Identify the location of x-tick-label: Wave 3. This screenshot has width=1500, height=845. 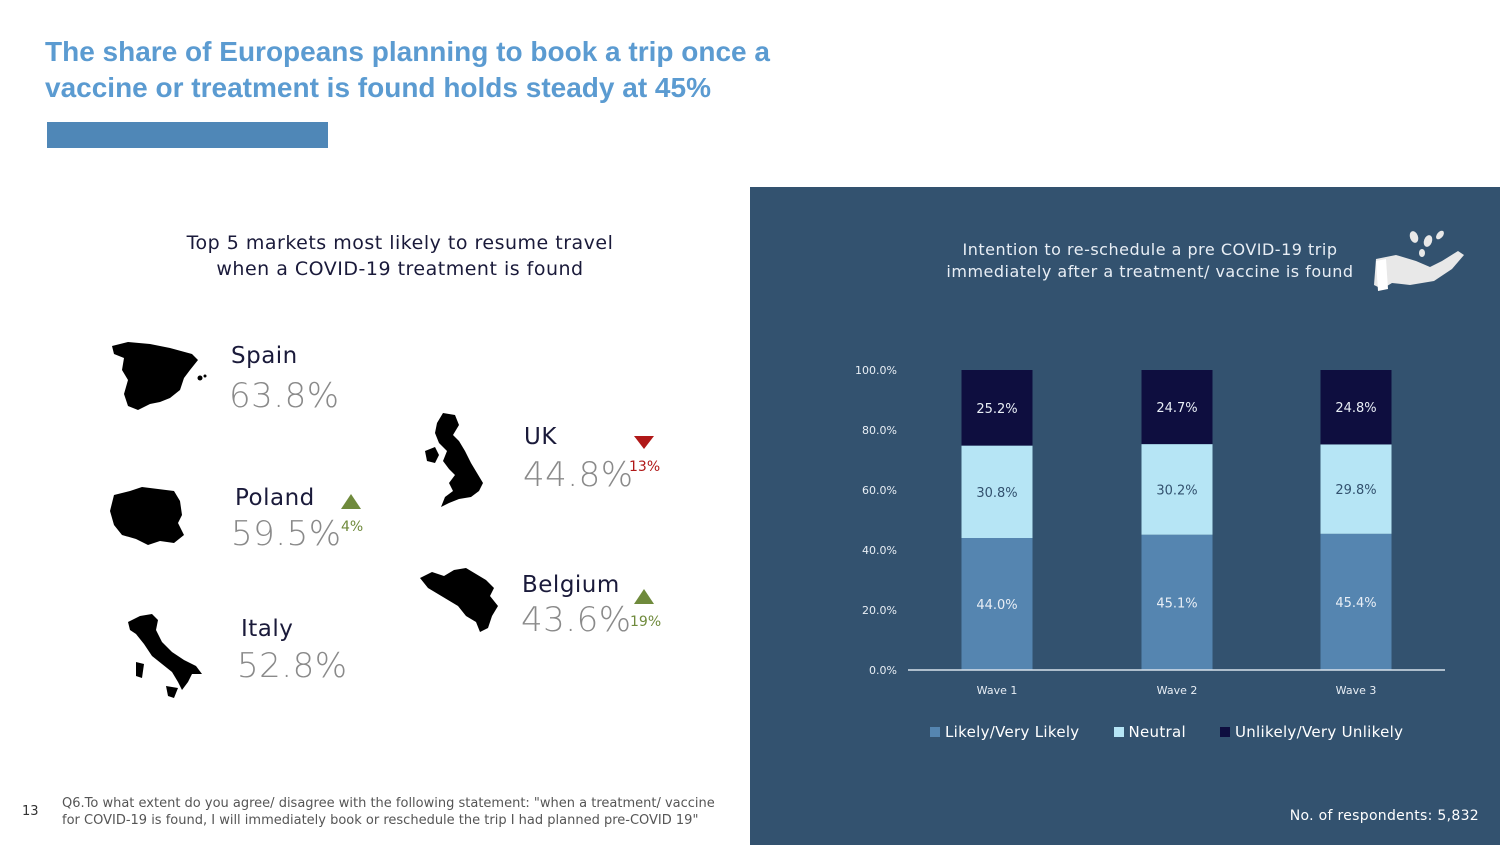
(1356, 690).